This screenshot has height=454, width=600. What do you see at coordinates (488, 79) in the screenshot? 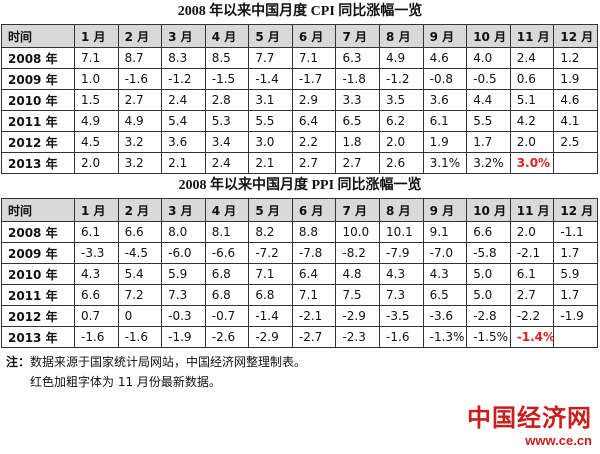
I see `cell: -0.5` at bounding box center [488, 79].